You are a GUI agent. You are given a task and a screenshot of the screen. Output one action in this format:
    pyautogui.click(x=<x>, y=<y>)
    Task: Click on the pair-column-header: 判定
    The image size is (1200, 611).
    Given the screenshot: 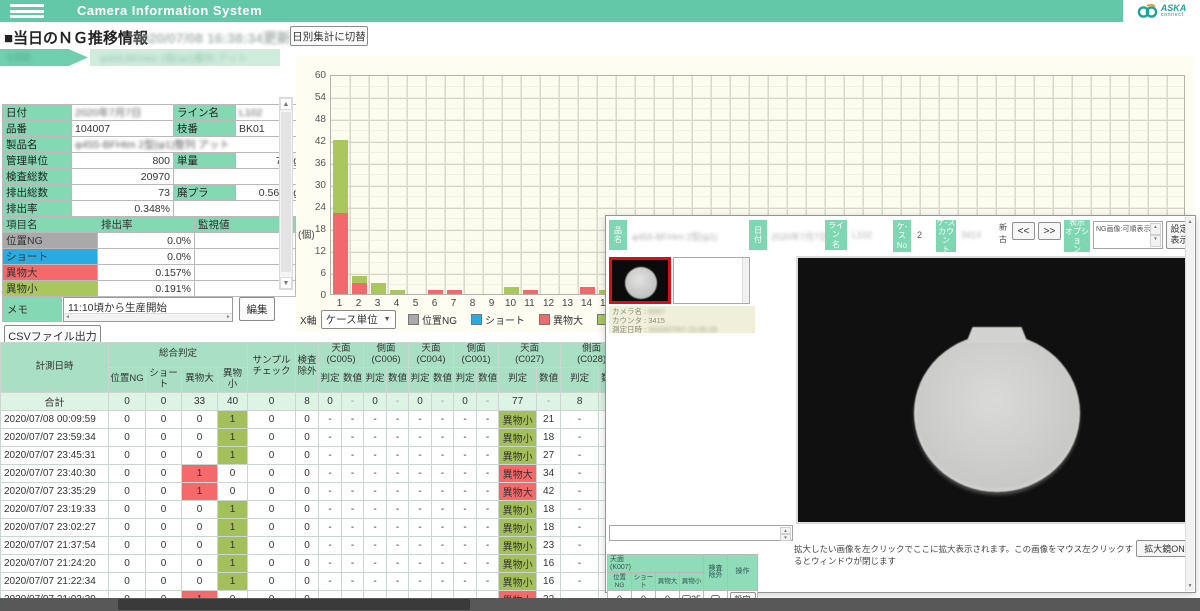 What is the action you would take?
    pyautogui.click(x=375, y=379)
    